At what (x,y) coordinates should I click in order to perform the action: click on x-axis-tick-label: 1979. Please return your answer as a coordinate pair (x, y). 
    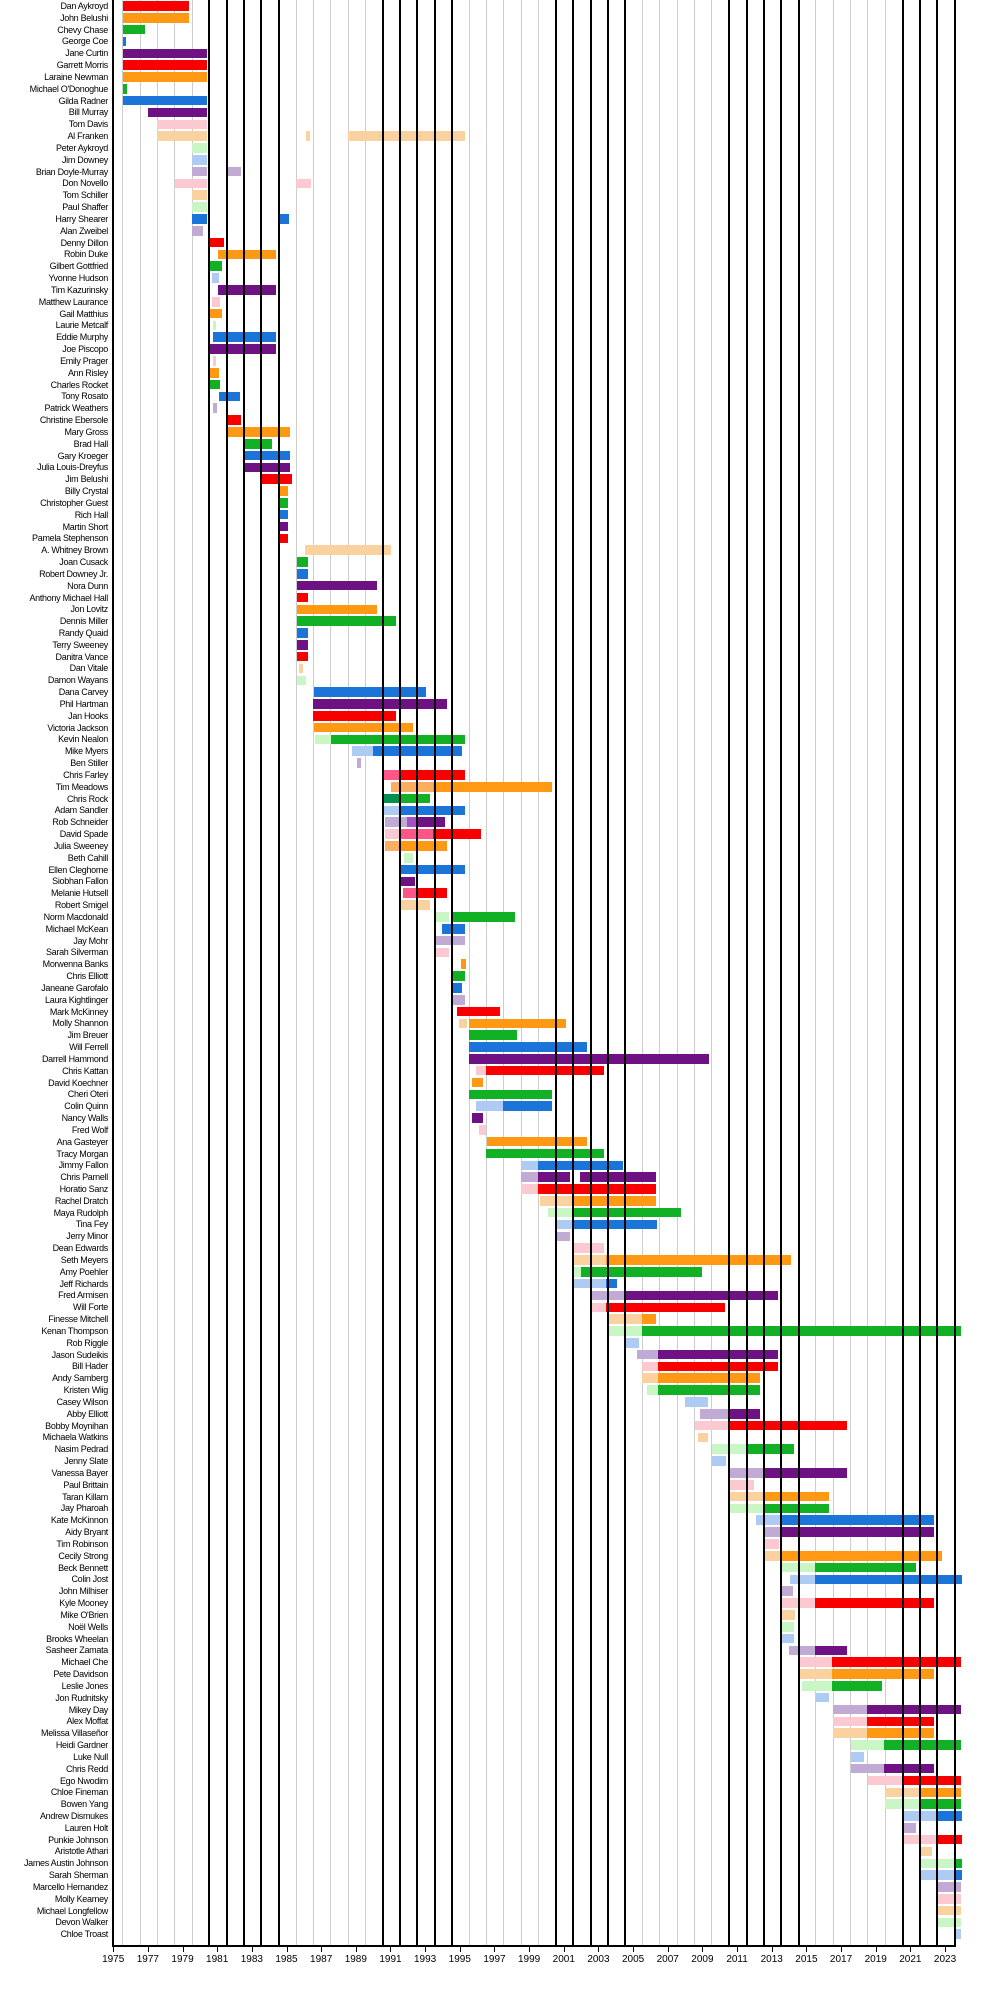
    Looking at the image, I should click on (182, 1959).